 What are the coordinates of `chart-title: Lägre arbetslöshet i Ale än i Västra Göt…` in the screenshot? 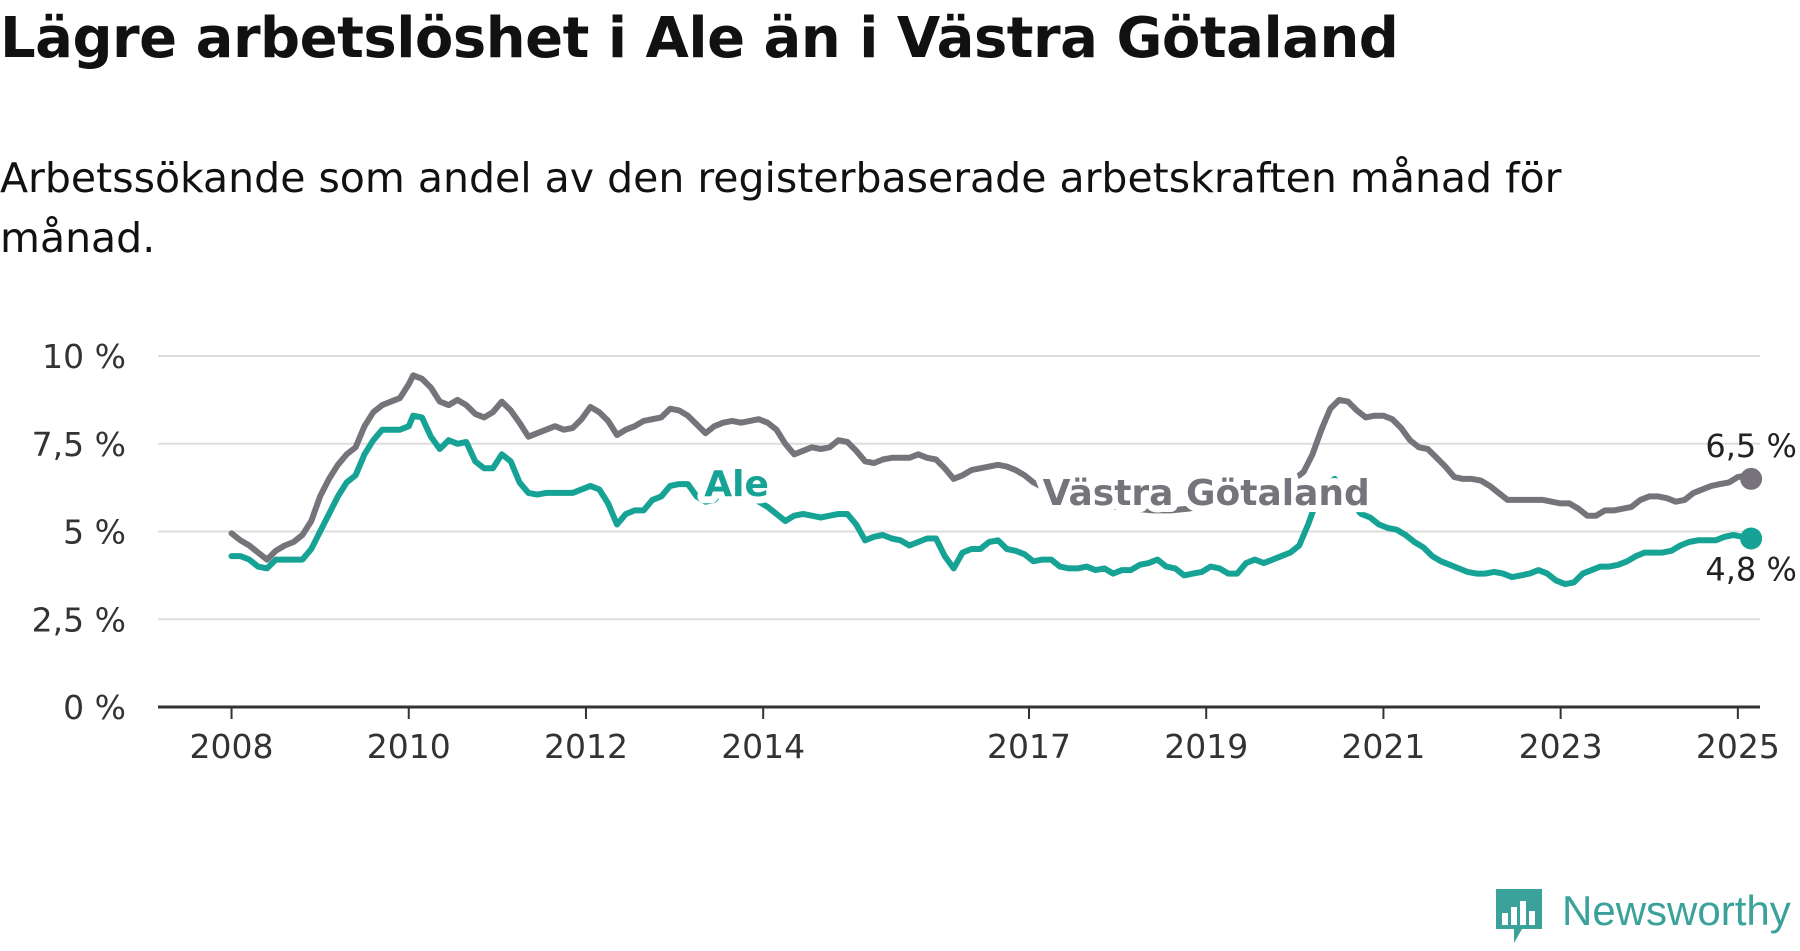 It's located at (699, 38).